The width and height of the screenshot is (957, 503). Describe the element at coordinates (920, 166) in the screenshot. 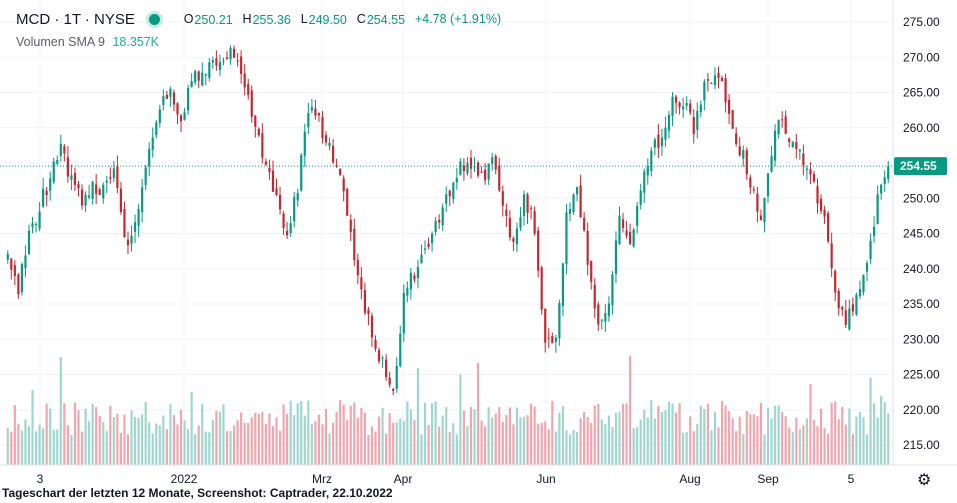

I see `last-price-tag` at that location.